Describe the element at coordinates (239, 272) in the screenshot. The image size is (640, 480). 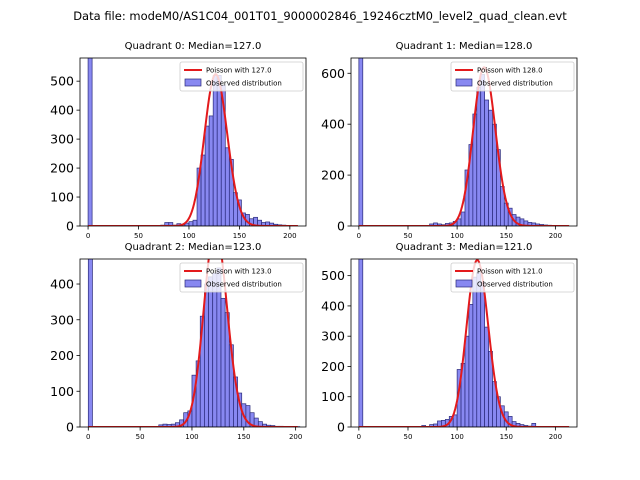
I see `legend-poisson-label: Poisson with 123.0` at that location.